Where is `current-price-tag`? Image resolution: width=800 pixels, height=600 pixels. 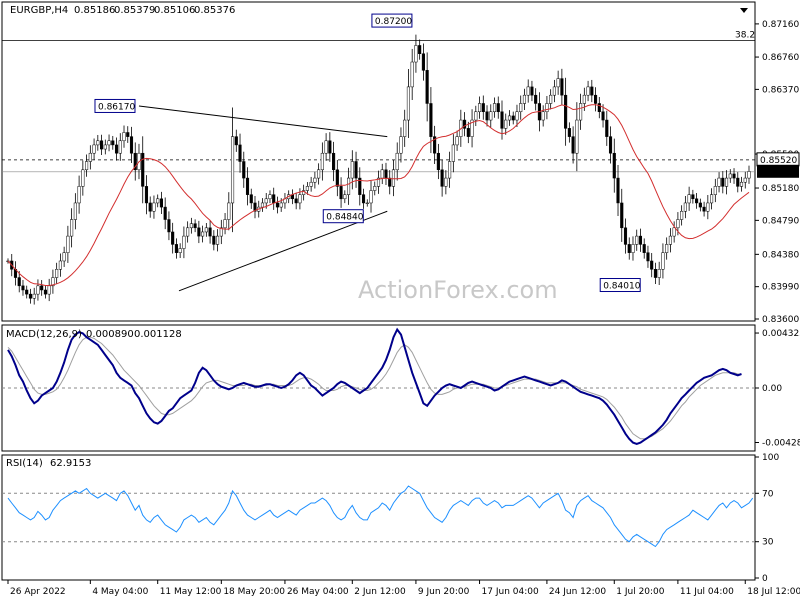
current-price-tag is located at coordinates (778, 171).